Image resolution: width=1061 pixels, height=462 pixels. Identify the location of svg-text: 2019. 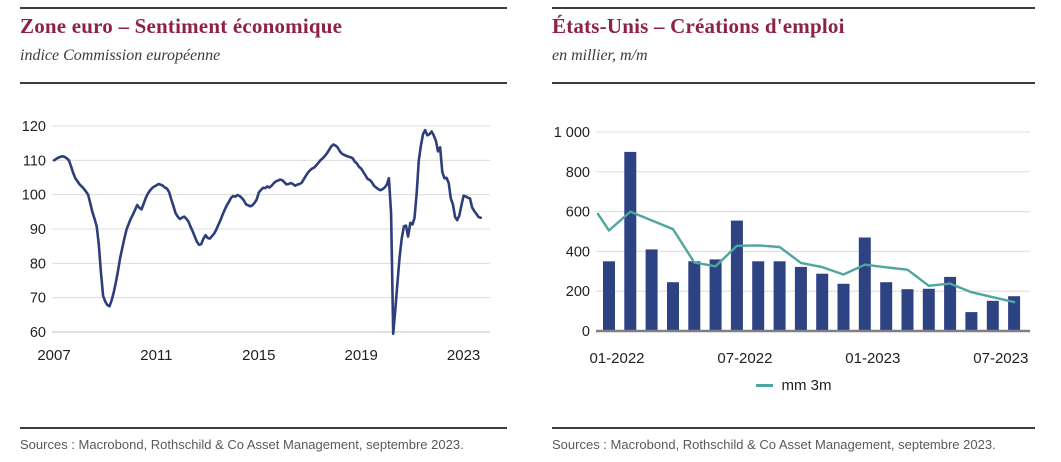
(361, 355).